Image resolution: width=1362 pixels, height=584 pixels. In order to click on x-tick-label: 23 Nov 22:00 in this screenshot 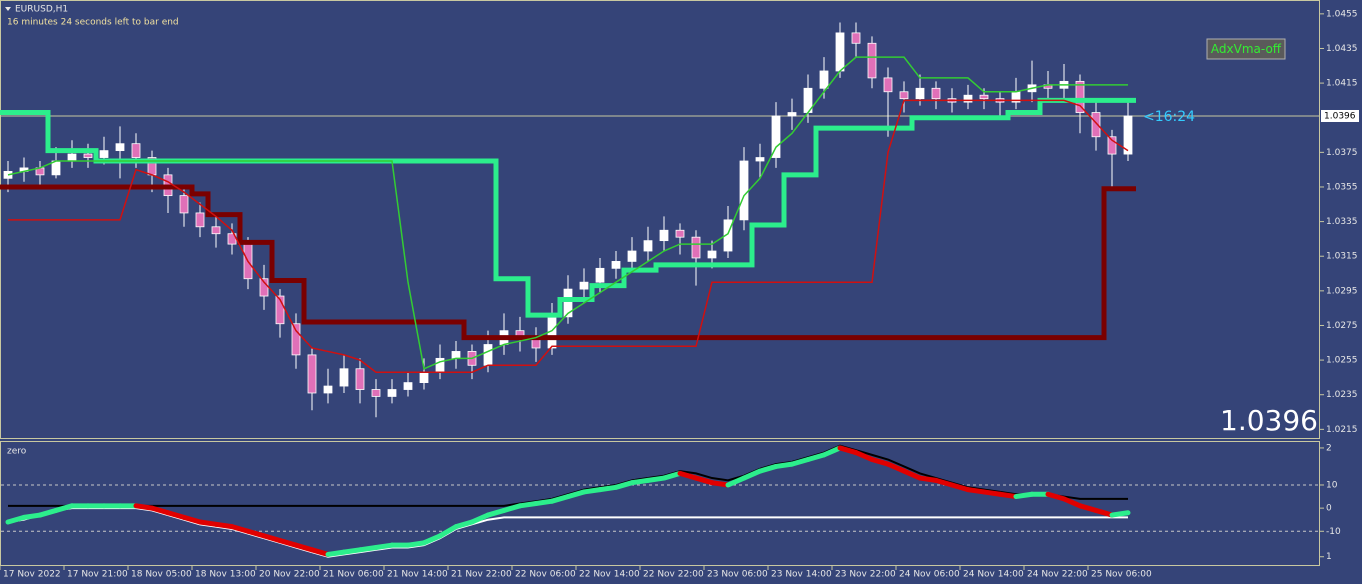, I will do `click(865, 575)`.